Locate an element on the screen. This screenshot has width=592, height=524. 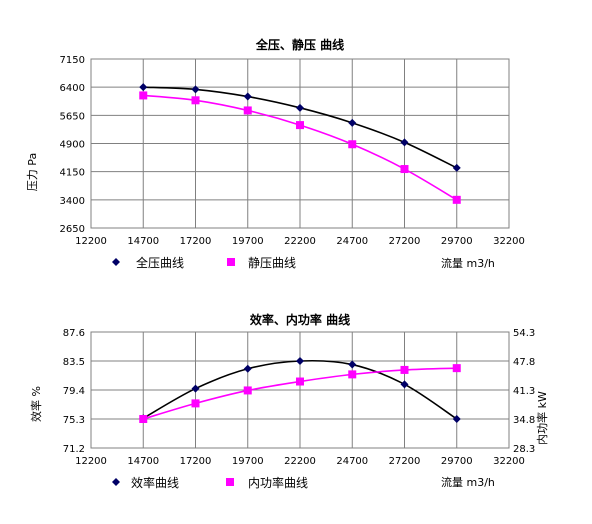
pressure-x-tick-label: 27200 is located at coordinates (405, 241).